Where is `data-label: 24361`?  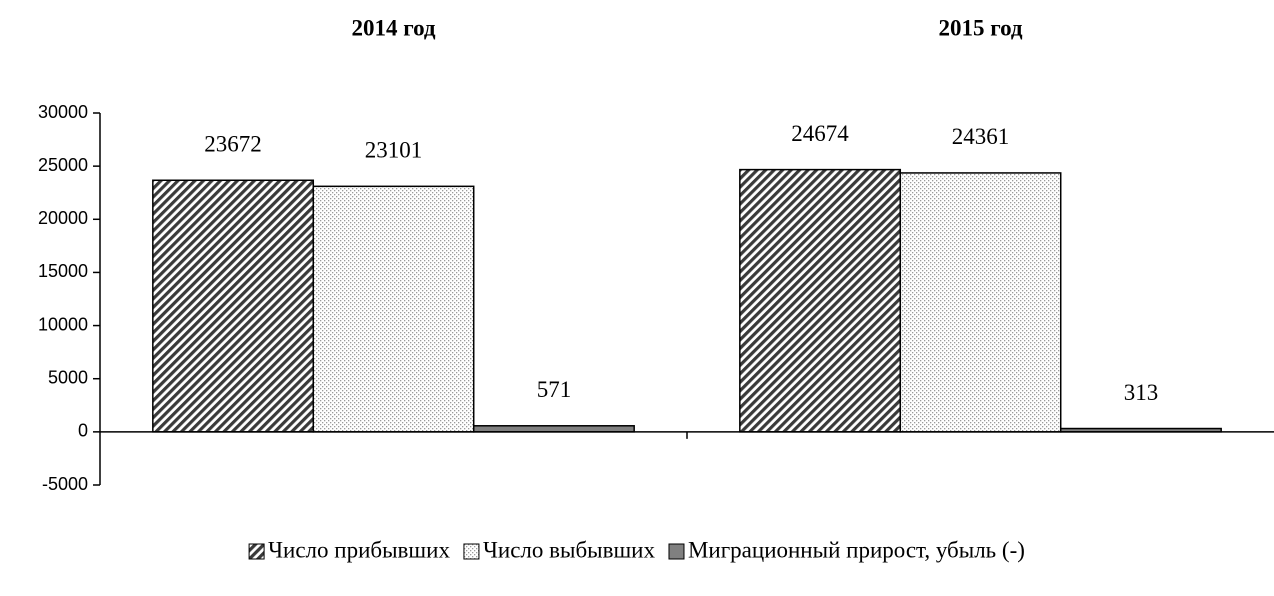
data-label: 24361 is located at coordinates (981, 136).